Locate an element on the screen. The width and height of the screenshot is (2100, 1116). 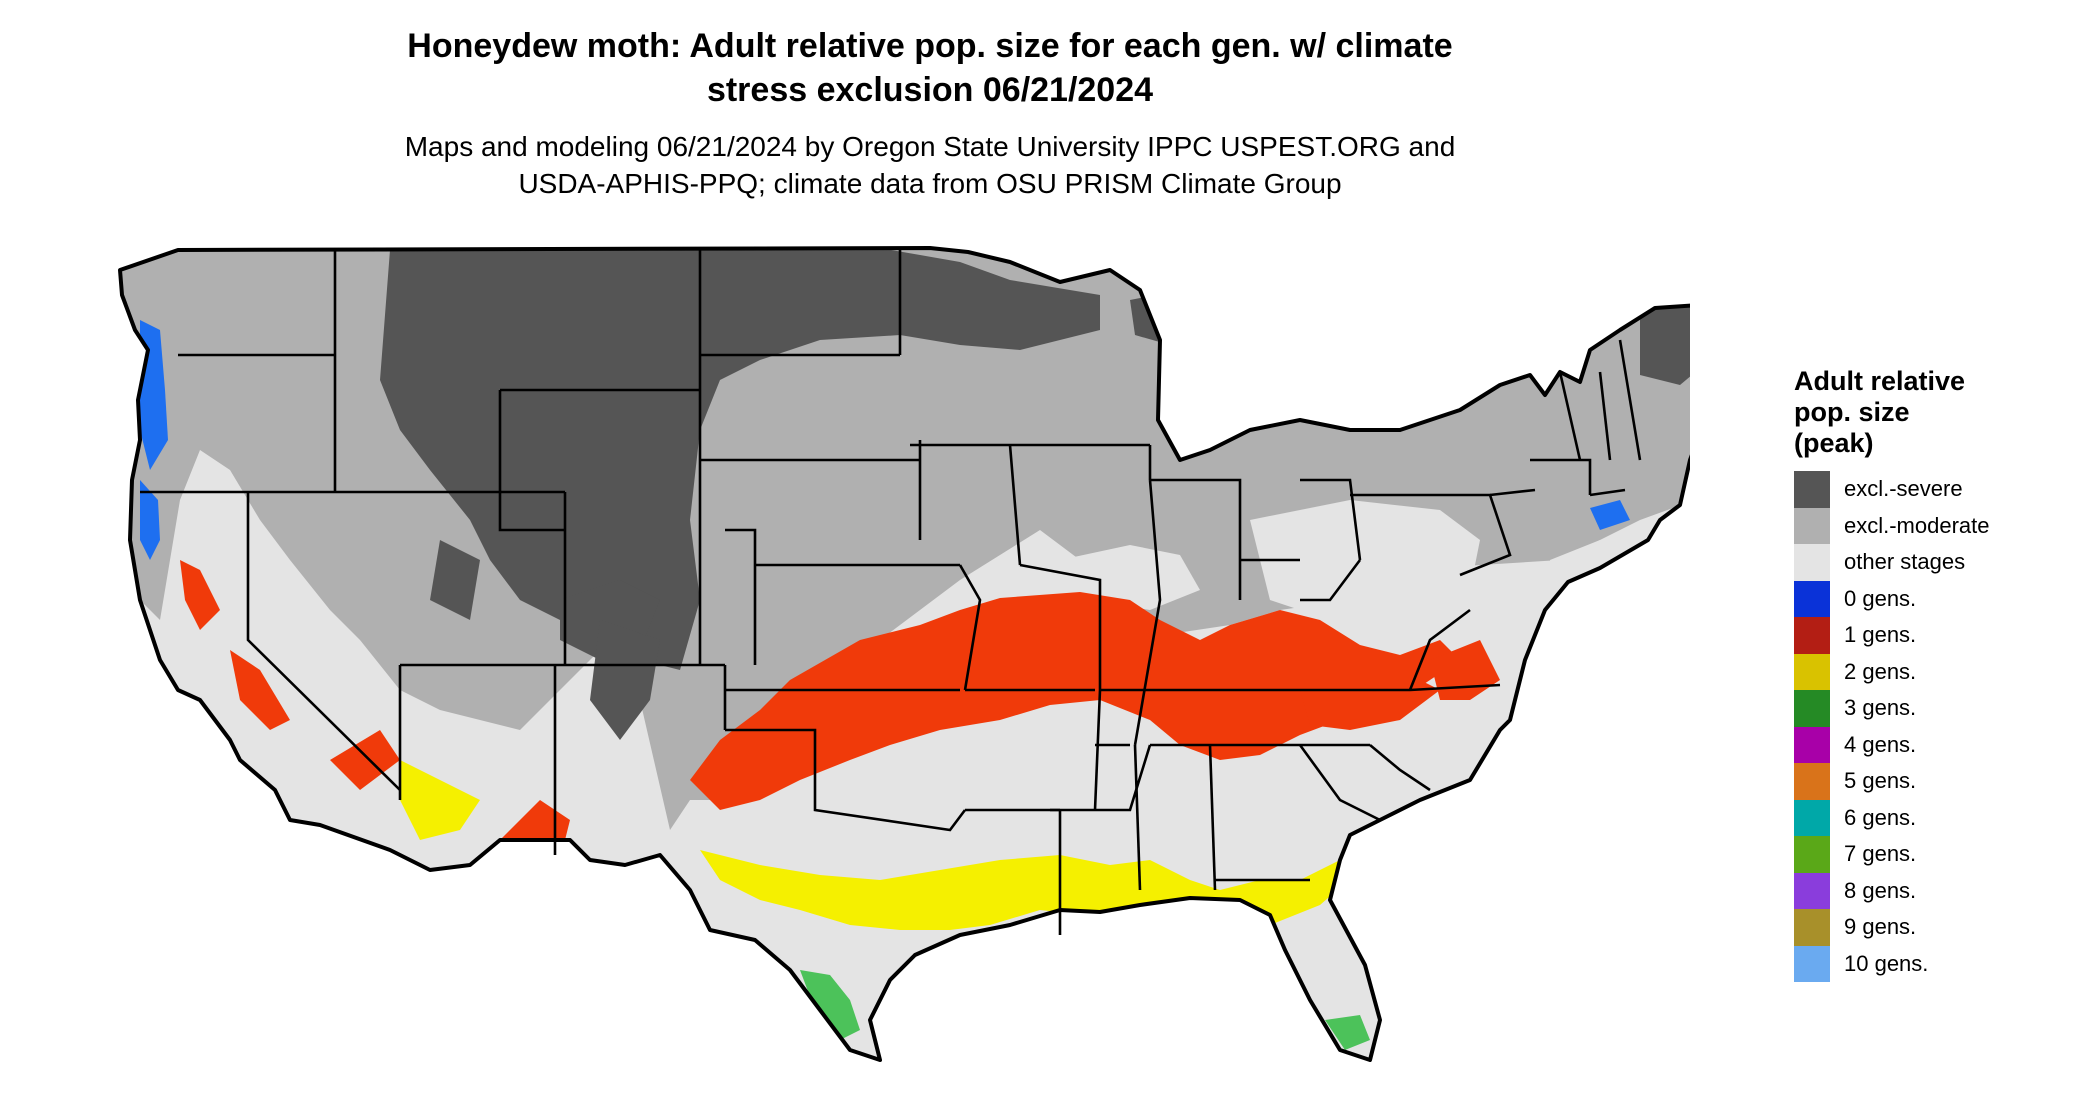
legend-item: 5 gens. is located at coordinates (1939, 781).